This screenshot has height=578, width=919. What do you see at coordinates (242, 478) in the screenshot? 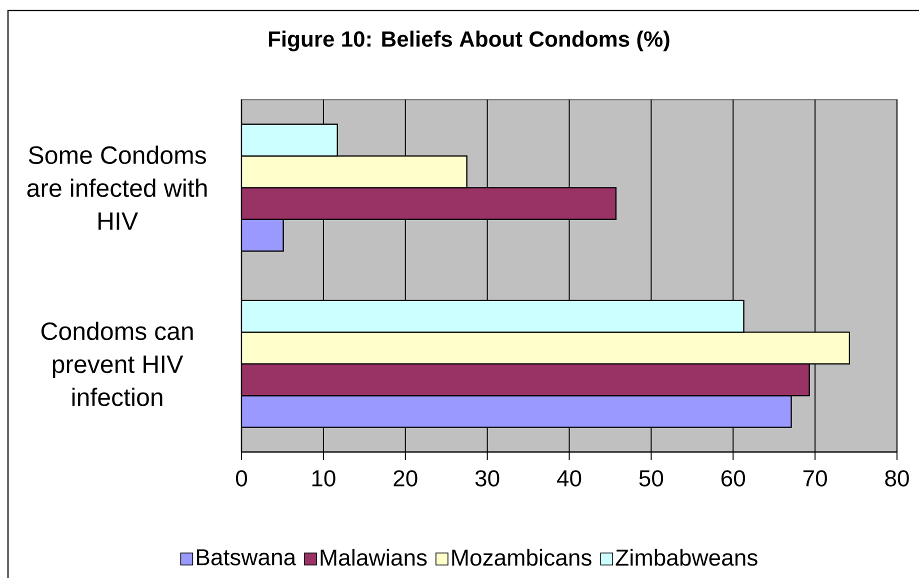
I see `x-tick-label: 0` at bounding box center [242, 478].